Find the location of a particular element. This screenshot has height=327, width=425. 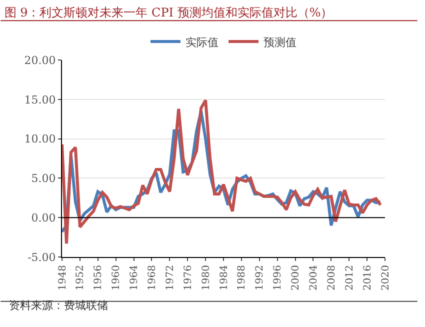

y-tick-label: 0.00 is located at coordinates (43, 217).